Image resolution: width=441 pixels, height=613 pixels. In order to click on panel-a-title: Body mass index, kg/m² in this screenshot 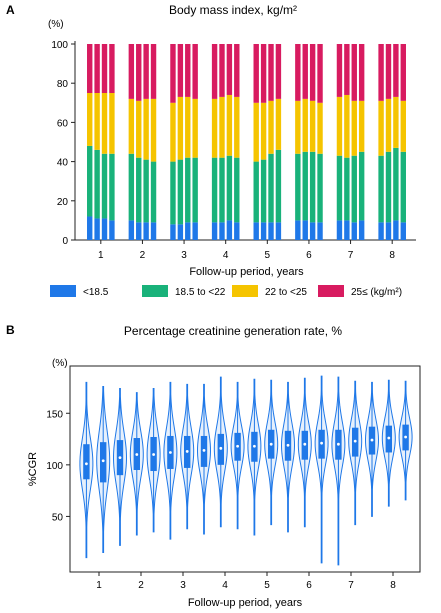, I will do `click(233, 10)`.